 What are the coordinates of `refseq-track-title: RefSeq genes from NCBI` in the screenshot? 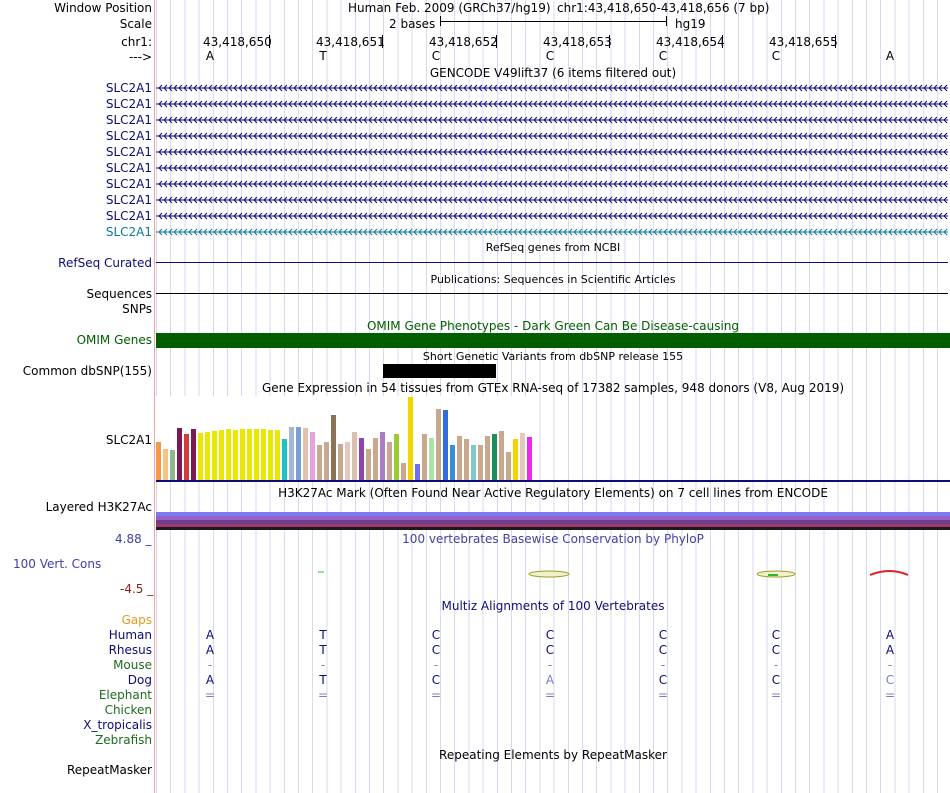 It's located at (553, 247).